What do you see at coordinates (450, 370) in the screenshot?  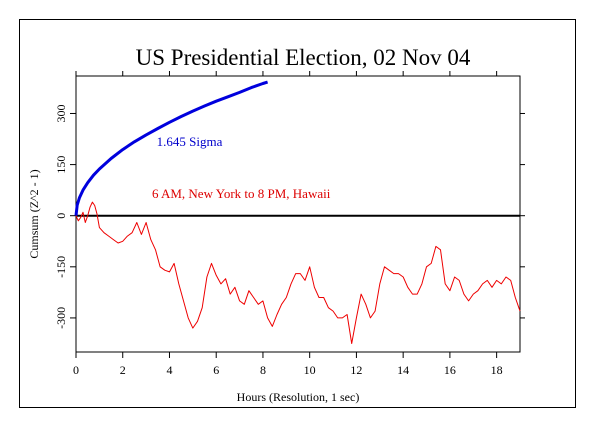 I see `x-tick-label: 16` at bounding box center [450, 370].